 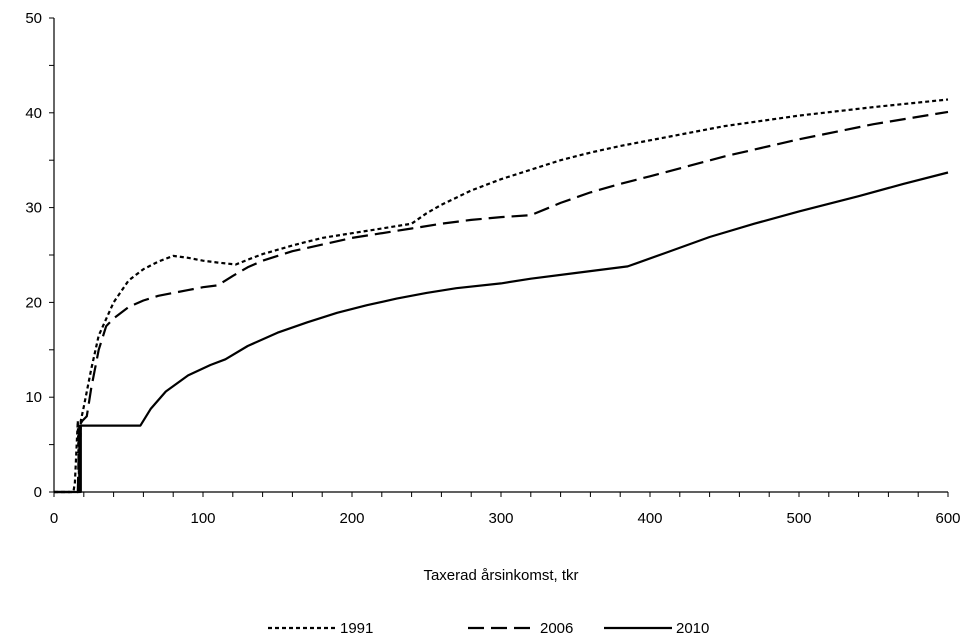 What do you see at coordinates (500, 518) in the screenshot?
I see `x-tick-label: 300` at bounding box center [500, 518].